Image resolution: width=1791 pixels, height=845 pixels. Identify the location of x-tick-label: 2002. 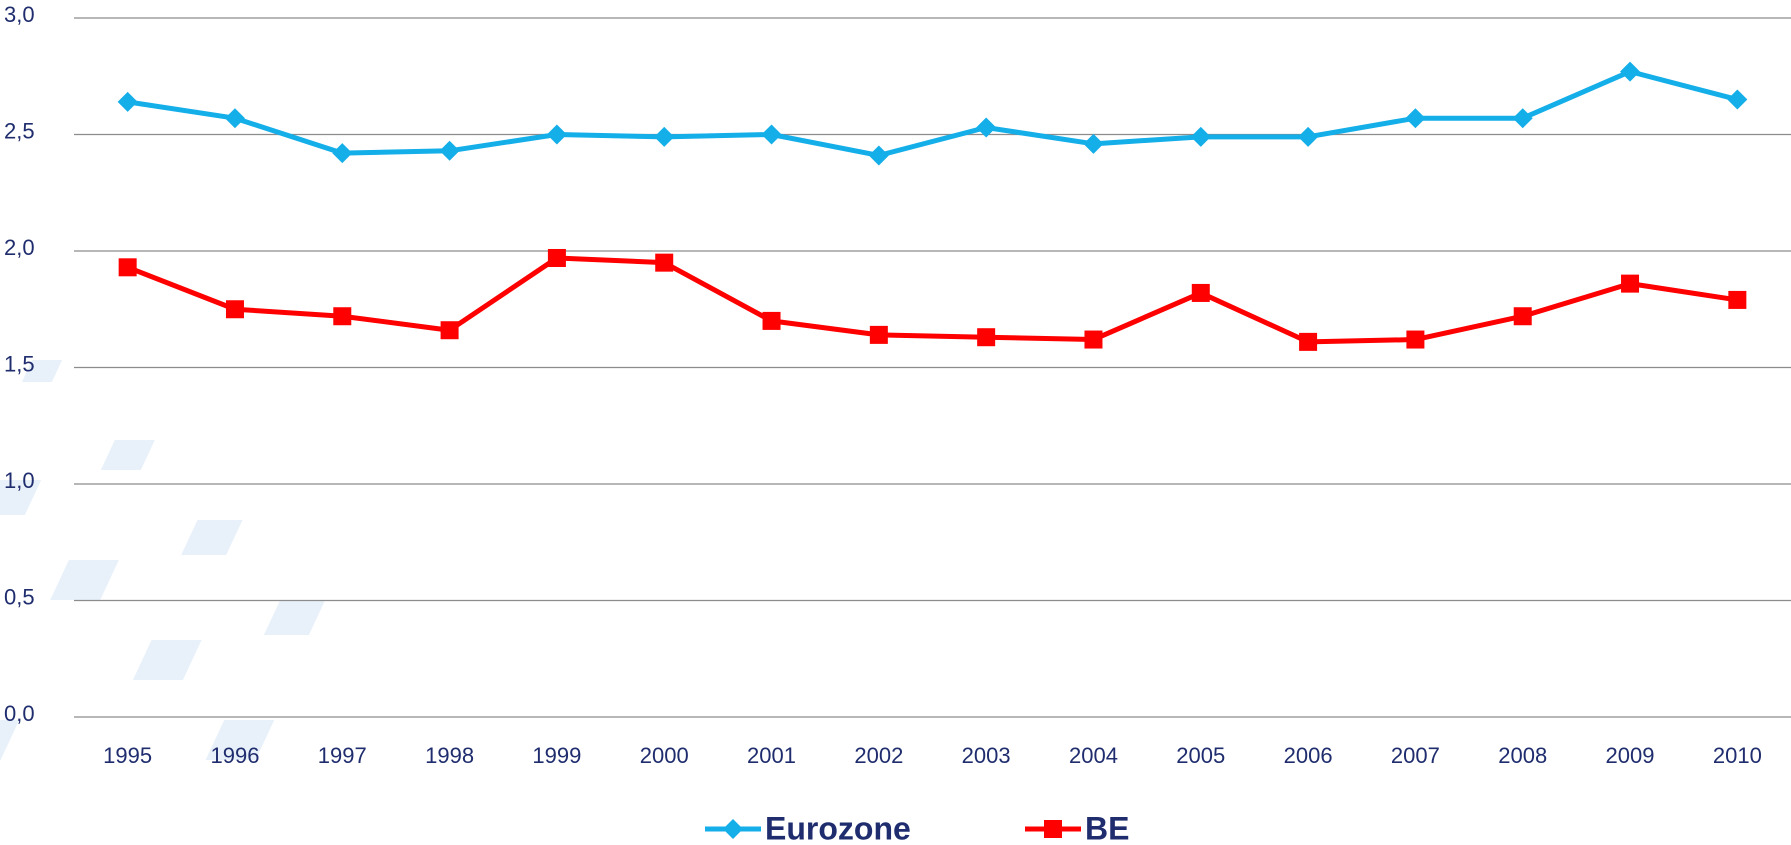
(878, 755).